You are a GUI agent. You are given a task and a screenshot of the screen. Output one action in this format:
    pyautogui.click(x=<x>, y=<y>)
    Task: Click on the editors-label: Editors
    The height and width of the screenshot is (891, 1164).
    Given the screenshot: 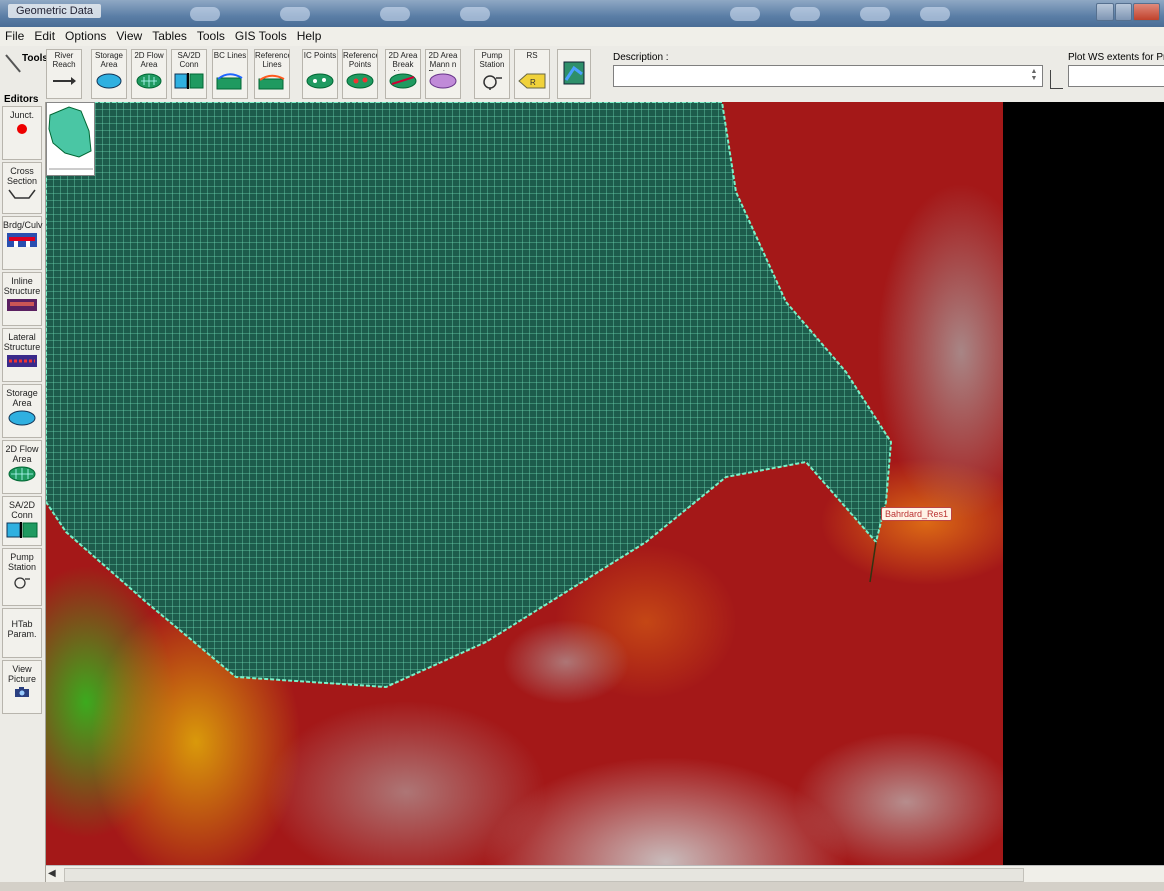 What is the action you would take?
    pyautogui.click(x=21, y=99)
    